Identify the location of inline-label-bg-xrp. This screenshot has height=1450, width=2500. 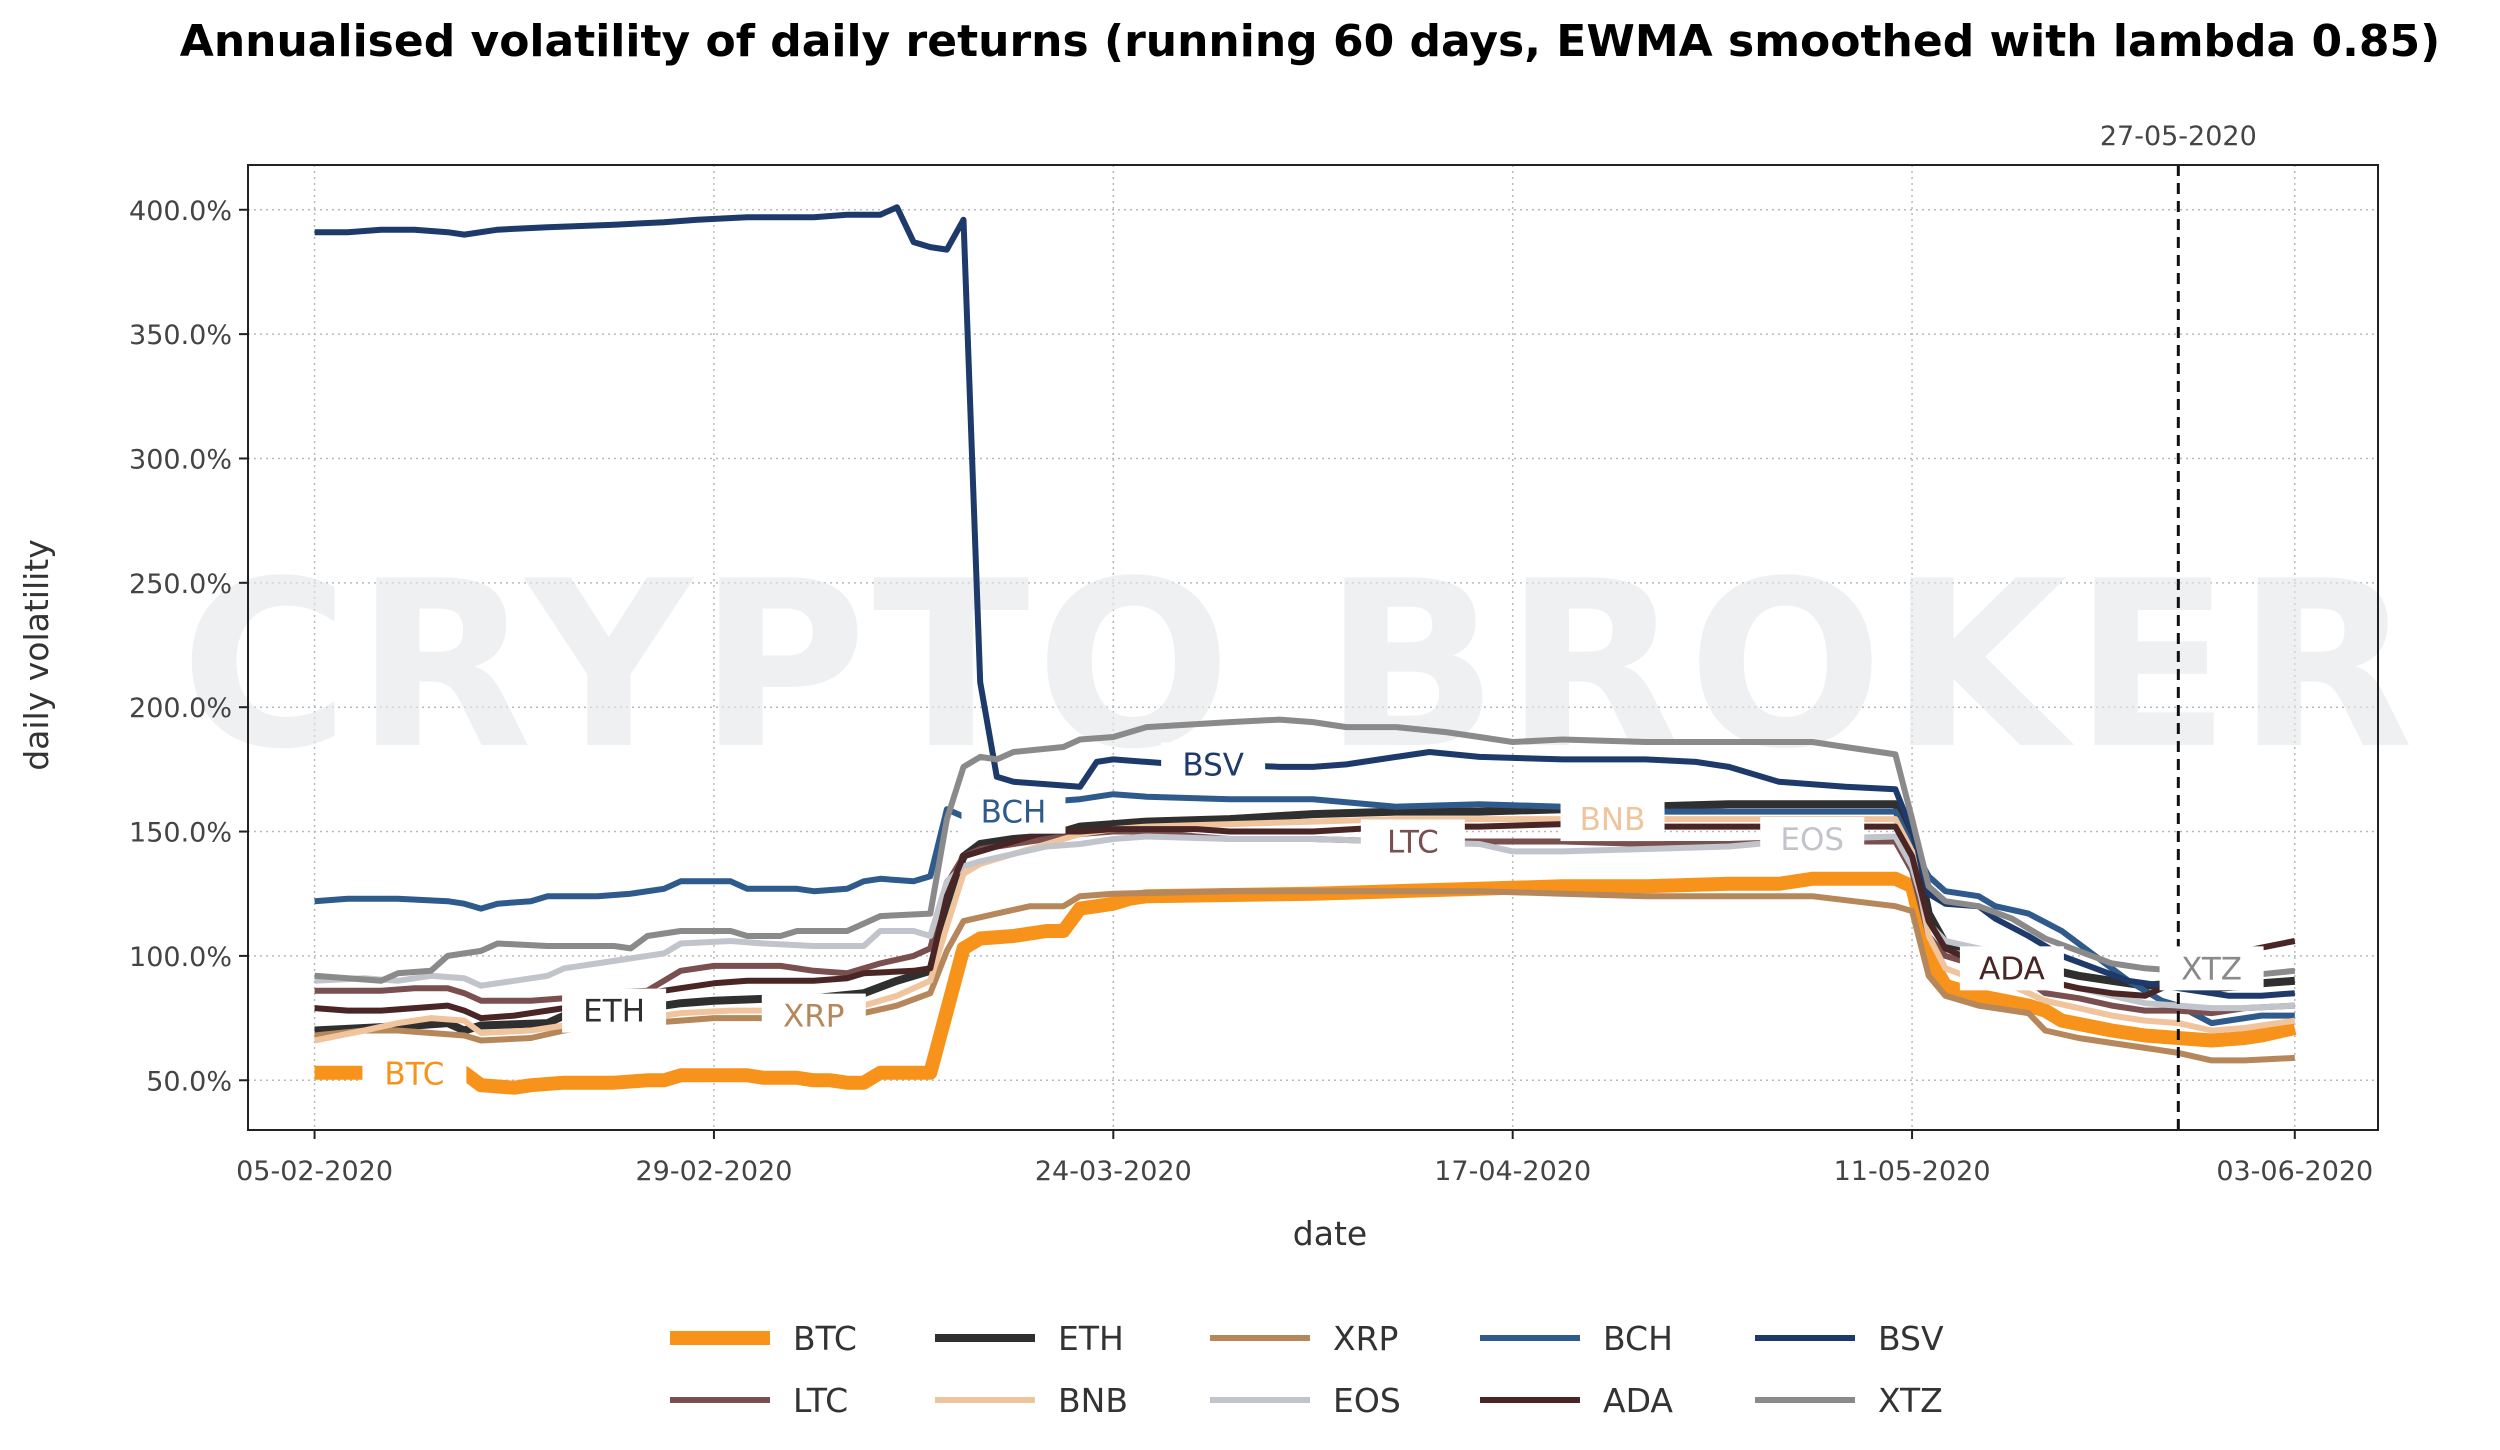
(813, 1015).